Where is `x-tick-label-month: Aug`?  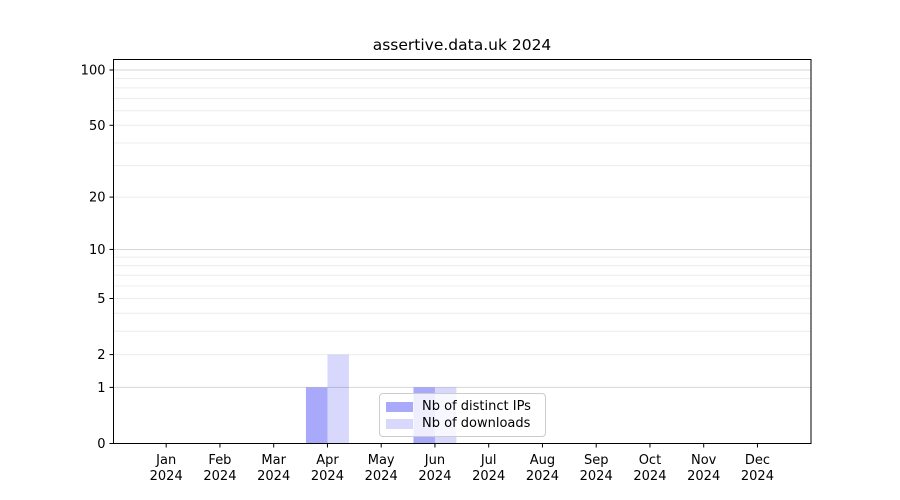
x-tick-label-month: Aug is located at coordinates (542, 460).